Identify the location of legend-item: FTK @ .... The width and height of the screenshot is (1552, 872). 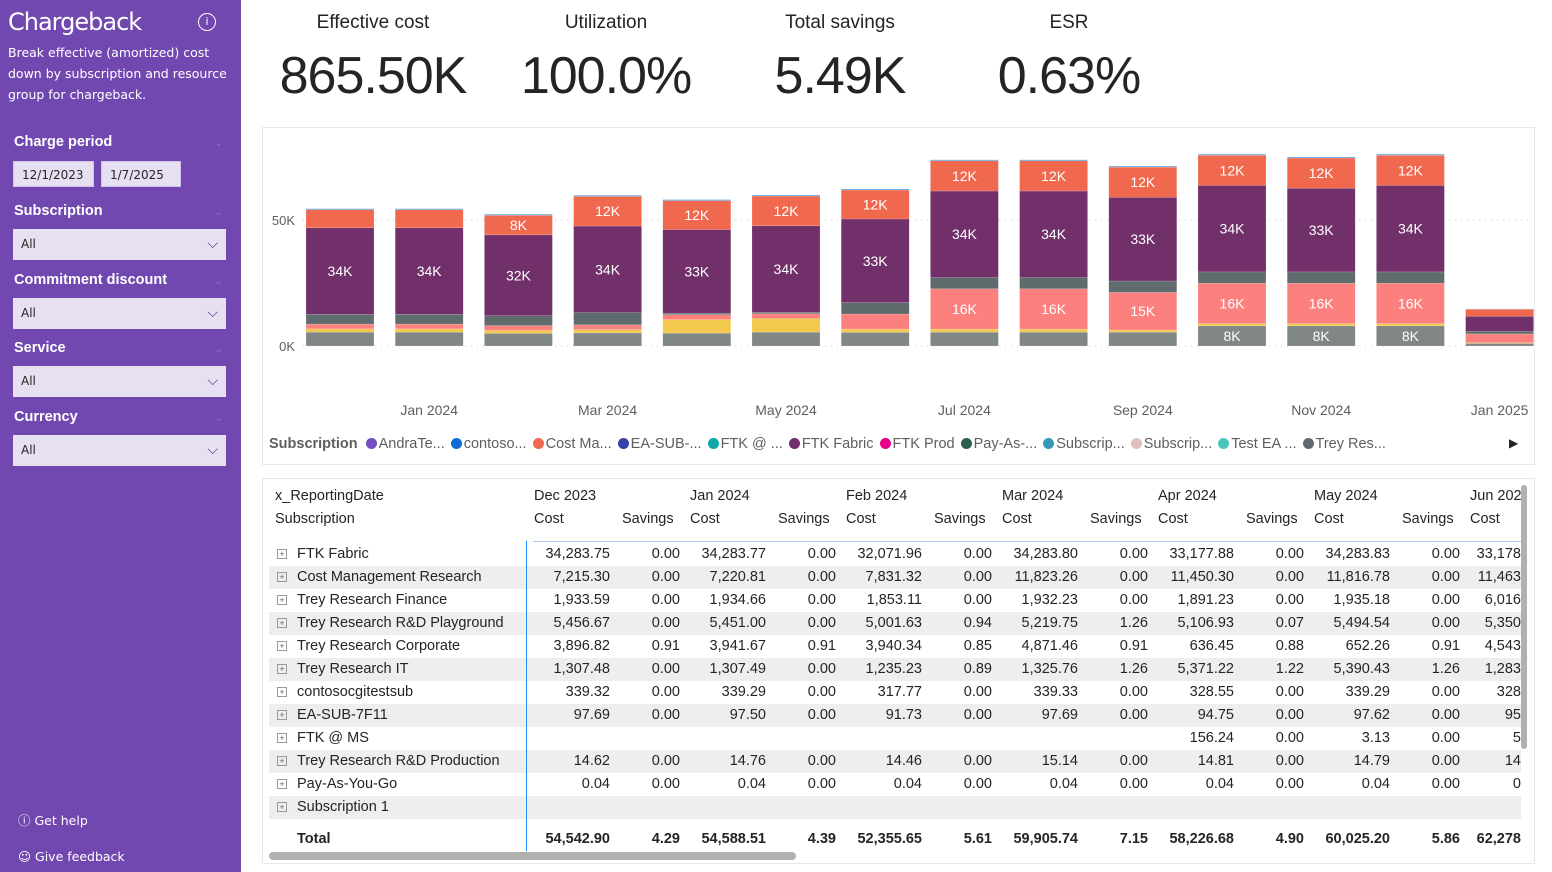
(745, 444).